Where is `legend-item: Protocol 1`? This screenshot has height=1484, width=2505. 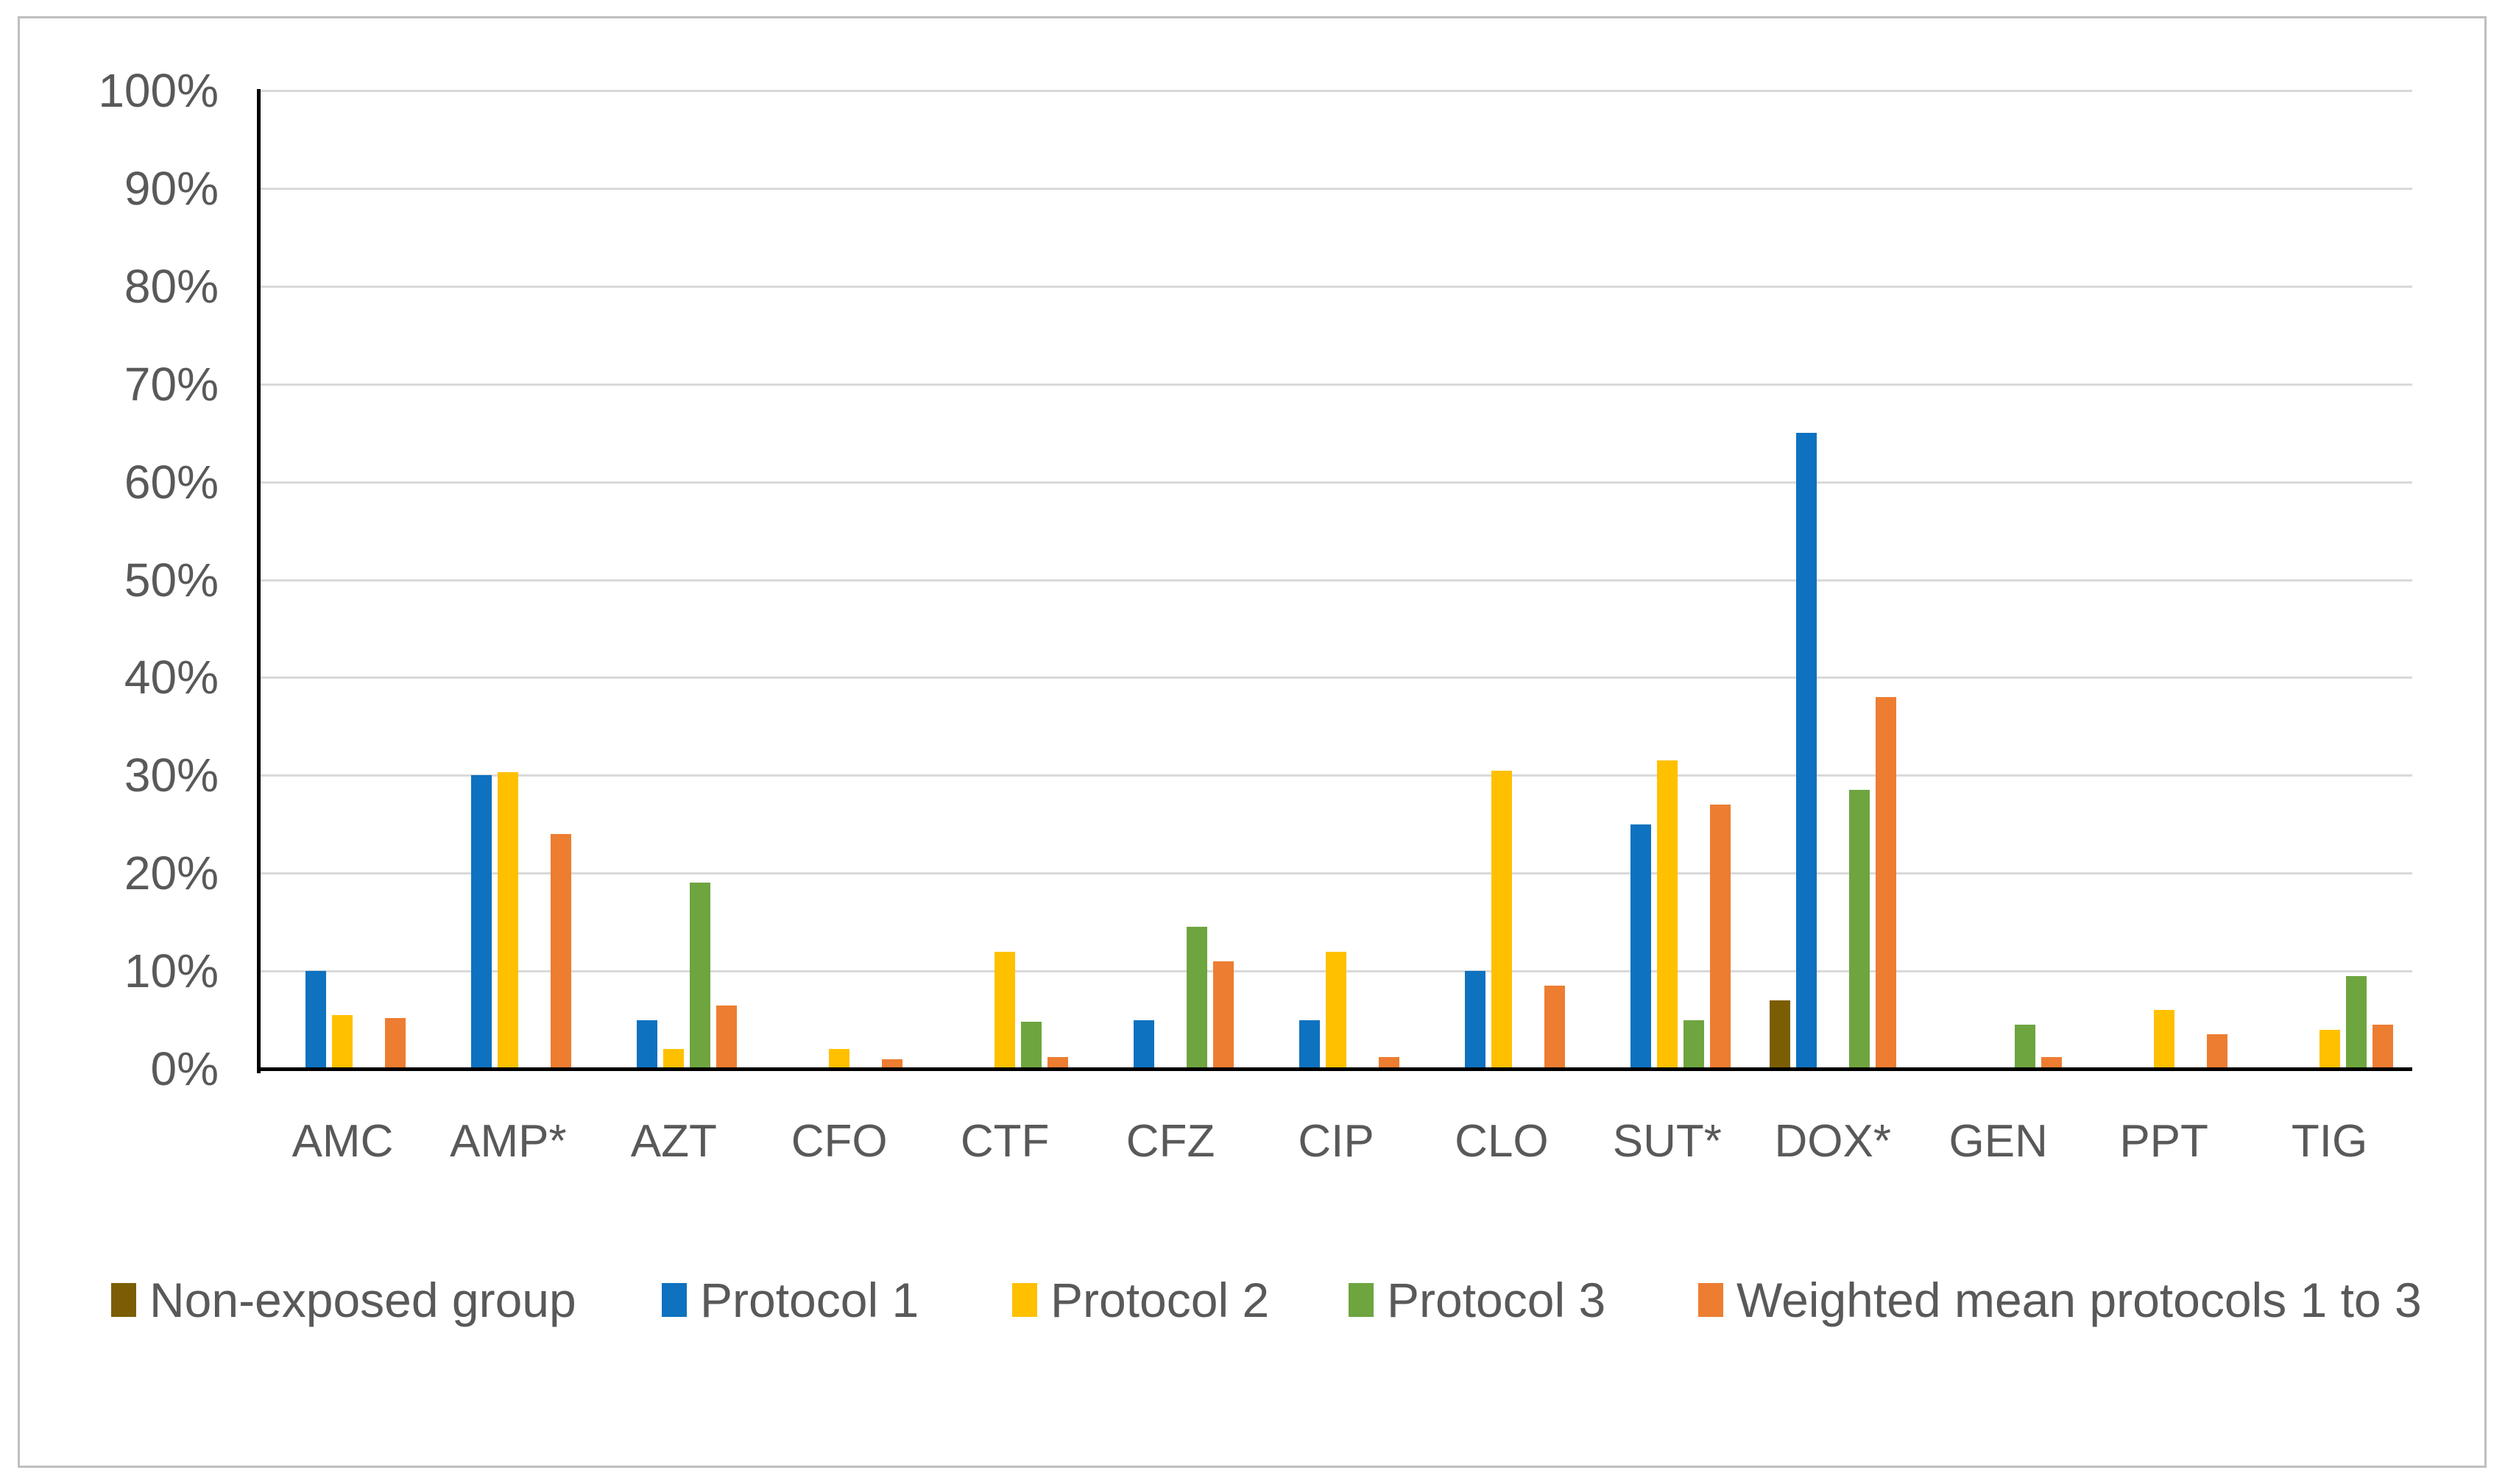 legend-item: Protocol 1 is located at coordinates (790, 1300).